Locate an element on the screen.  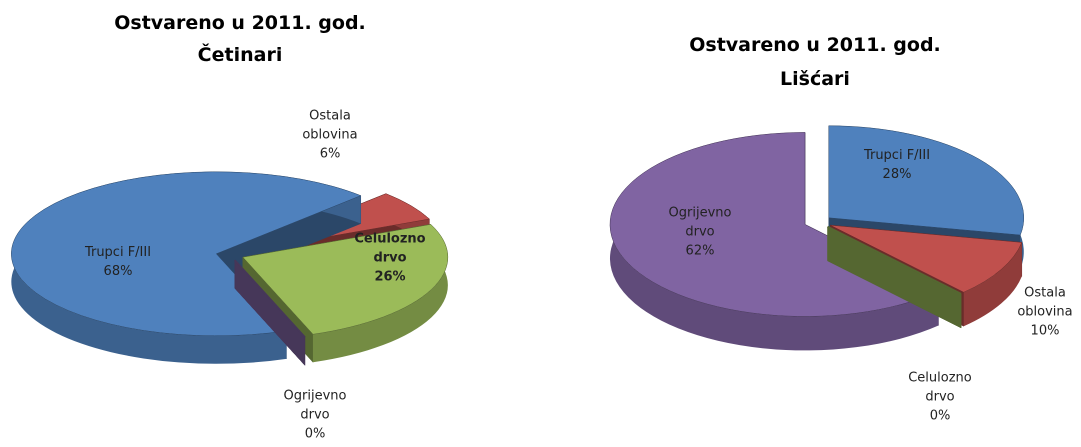
data-label: Ogrijevno drvo 62% is located at coordinates (700, 232).